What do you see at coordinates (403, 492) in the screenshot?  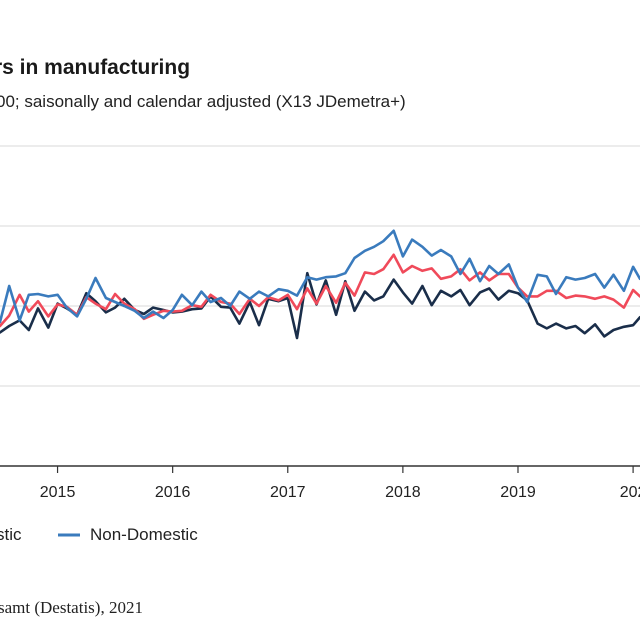 I see `x-tick-label-3: 2018` at bounding box center [403, 492].